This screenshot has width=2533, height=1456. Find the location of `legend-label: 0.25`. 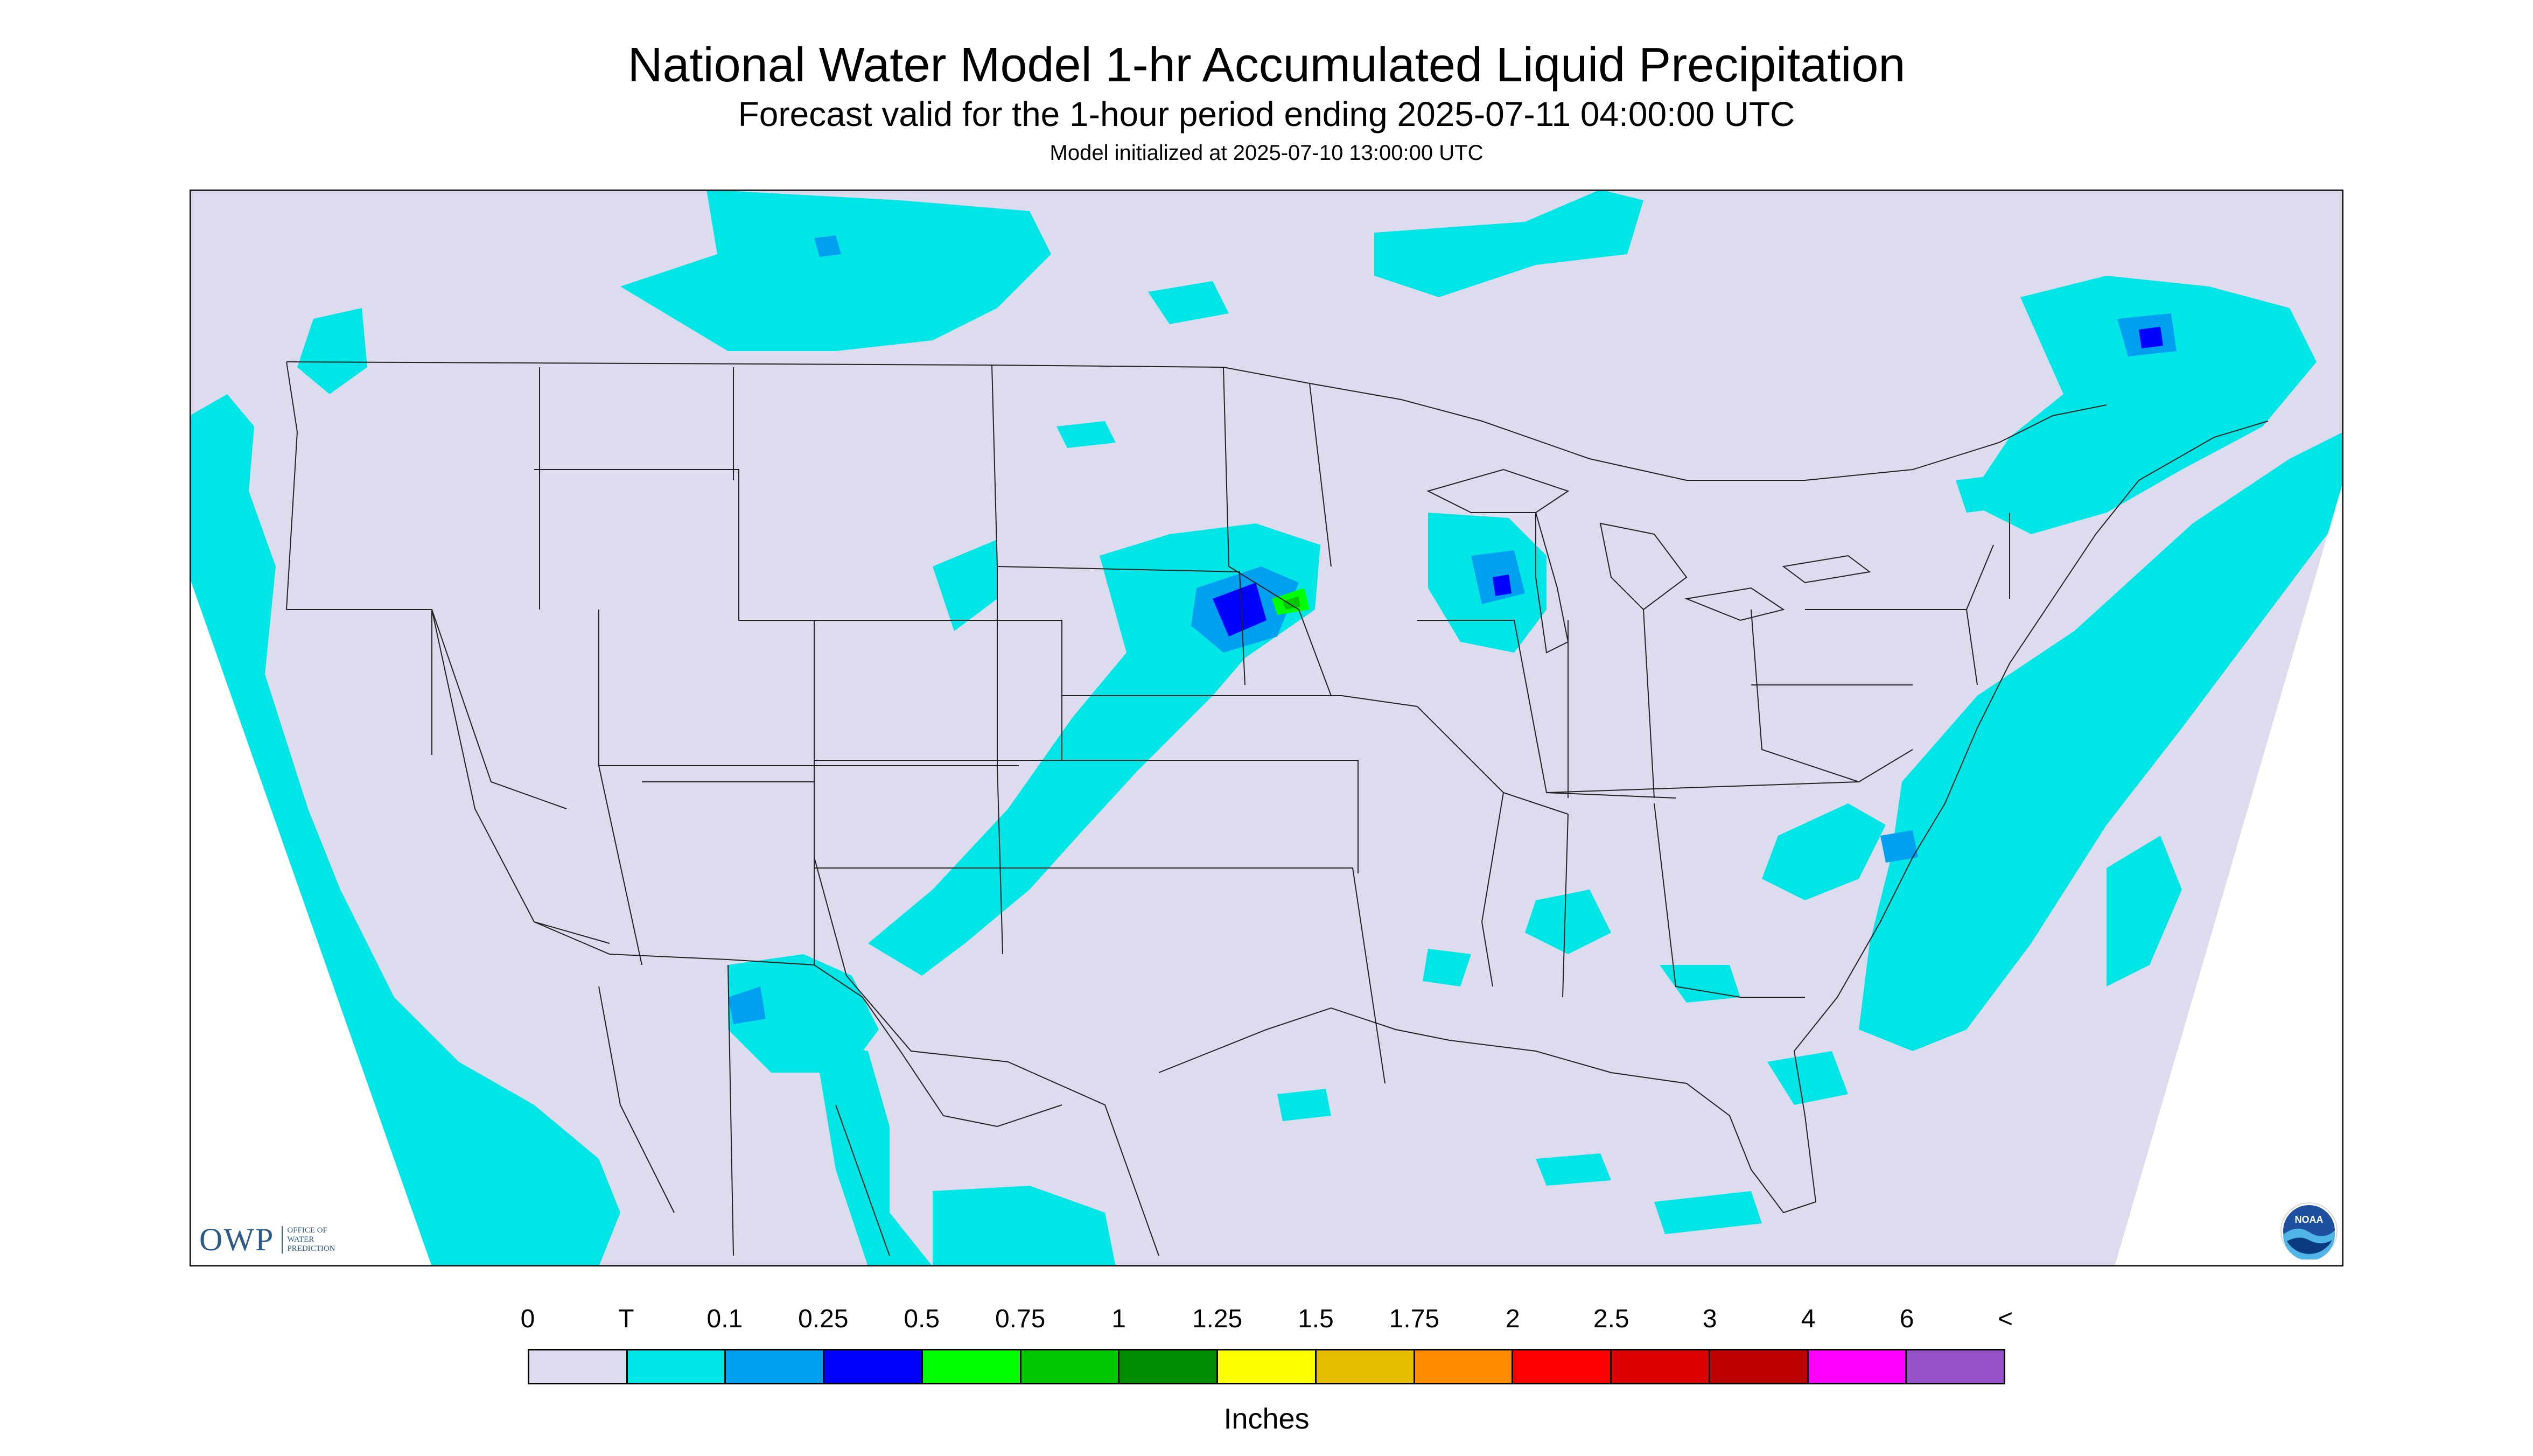

legend-label: 0.25 is located at coordinates (824, 1319).